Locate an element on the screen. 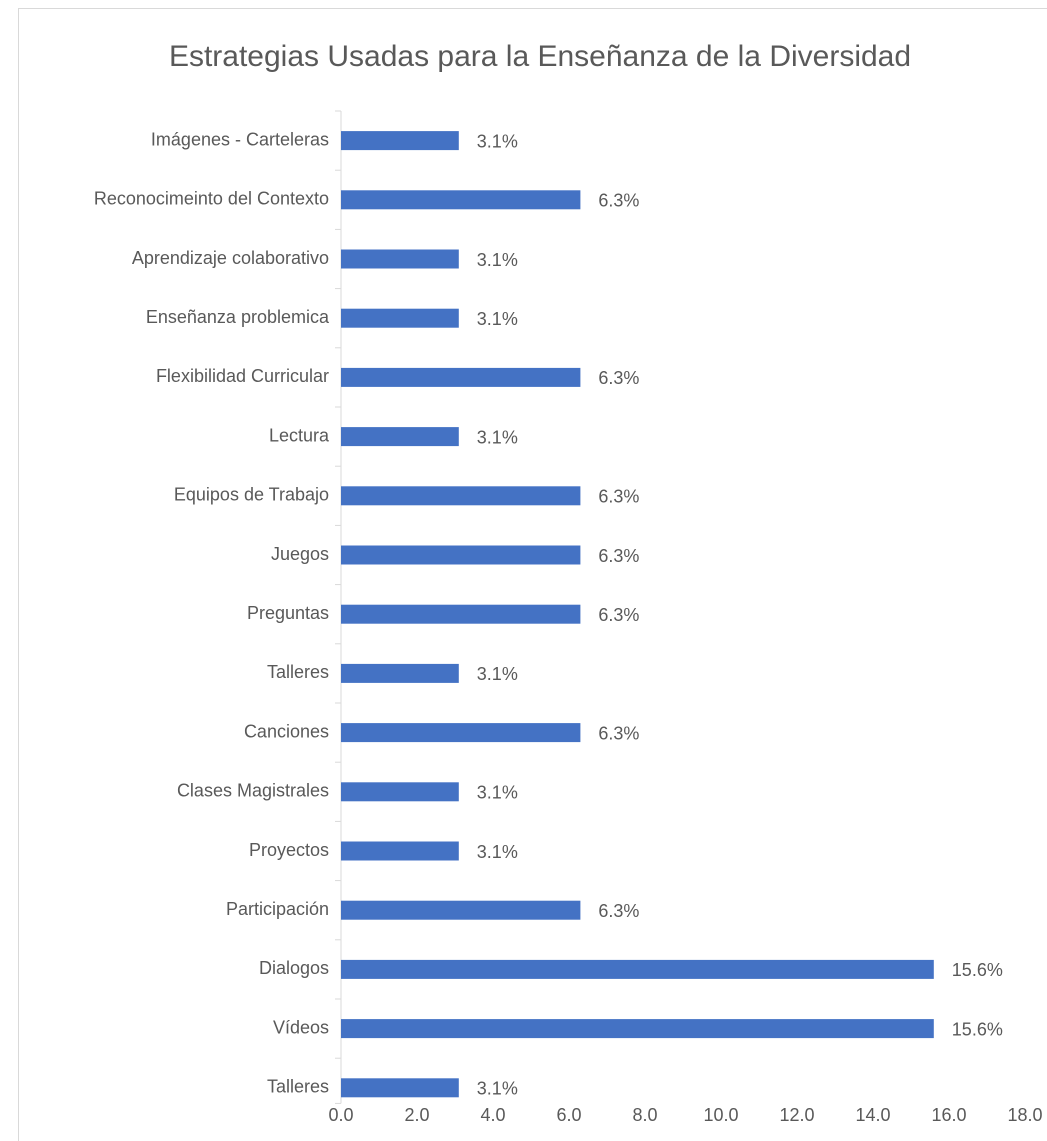 Image resolution: width=1047 pixels, height=1141 pixels. x-tick-label: 10.0 is located at coordinates (720, 1115).